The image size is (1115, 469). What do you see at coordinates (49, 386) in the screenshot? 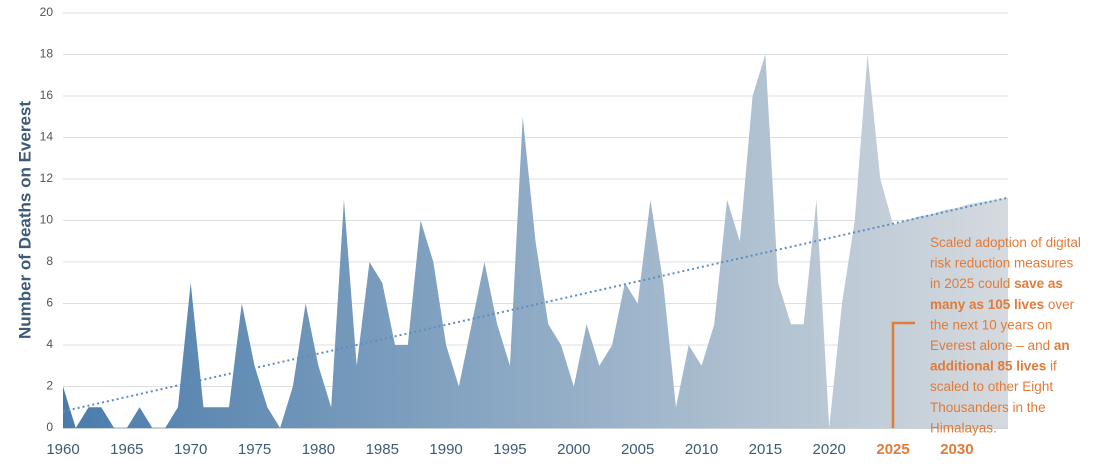
I see `y-tick-label: 2` at bounding box center [49, 386].